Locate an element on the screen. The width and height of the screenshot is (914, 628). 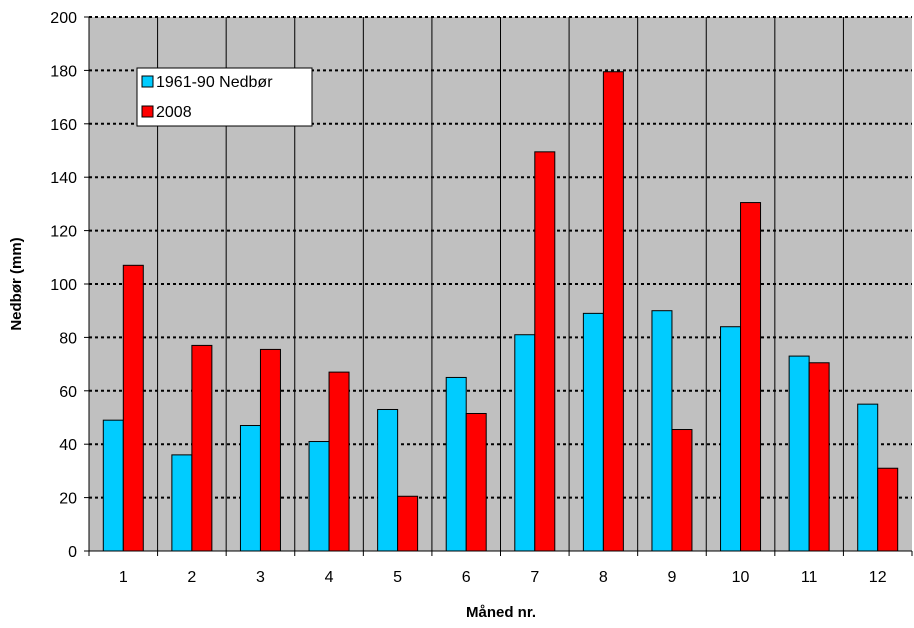
legend-label-2008: 2008 is located at coordinates (174, 112).